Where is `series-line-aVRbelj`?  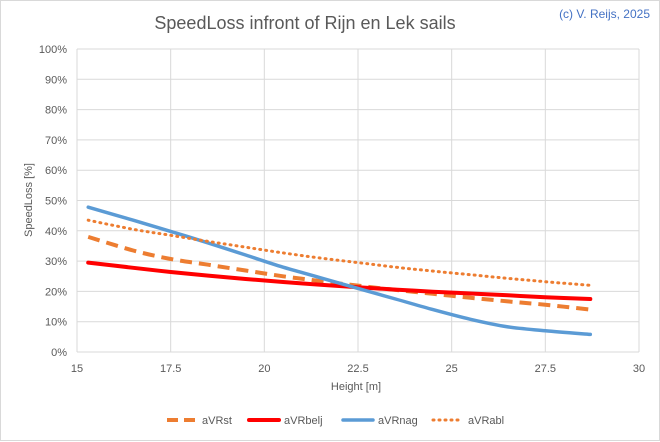
series-line-aVRbelj is located at coordinates (339, 280).